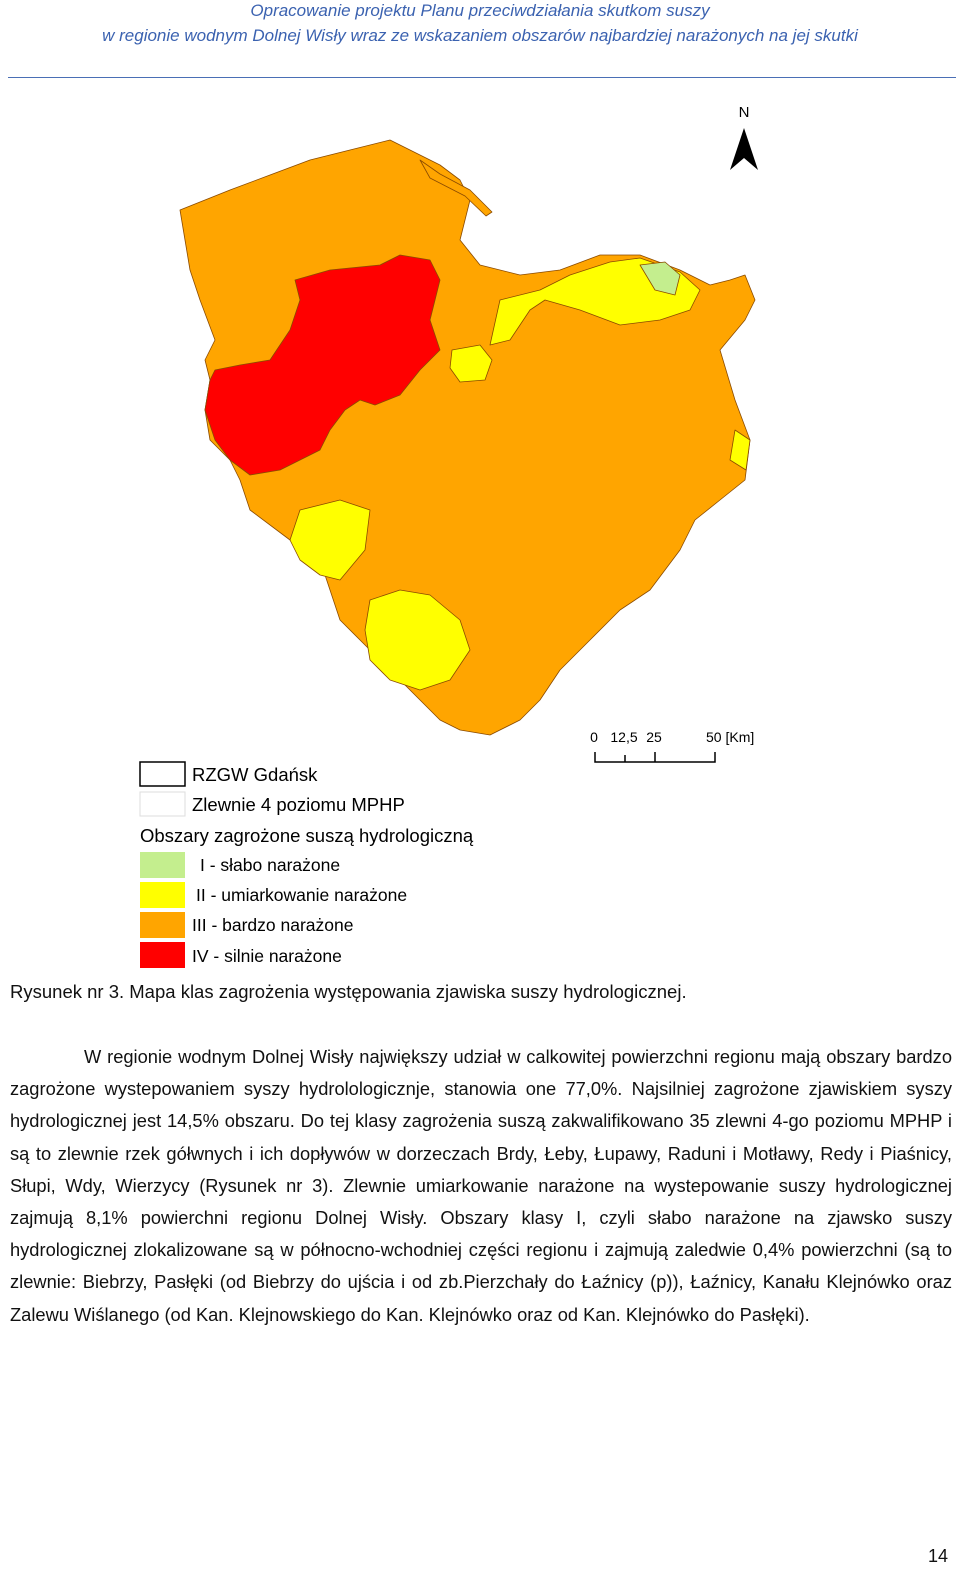 This screenshot has width=960, height=1570. I want to click on scale-label: 0, so click(594, 737).